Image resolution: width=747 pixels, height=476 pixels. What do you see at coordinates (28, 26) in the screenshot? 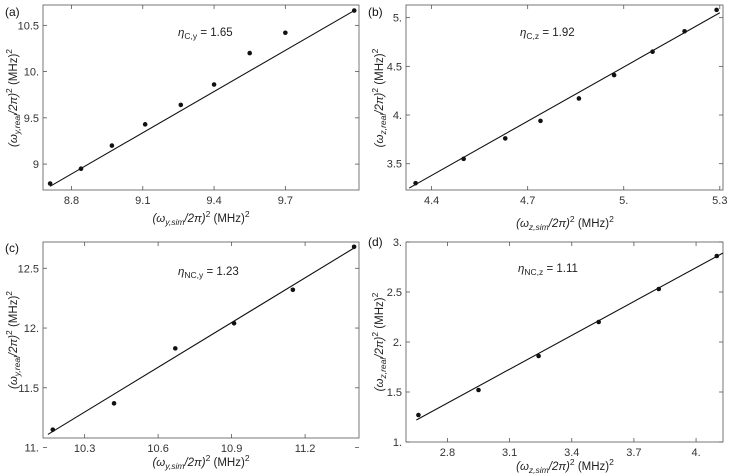
I see `y-tick-label: 10.5` at bounding box center [28, 26].